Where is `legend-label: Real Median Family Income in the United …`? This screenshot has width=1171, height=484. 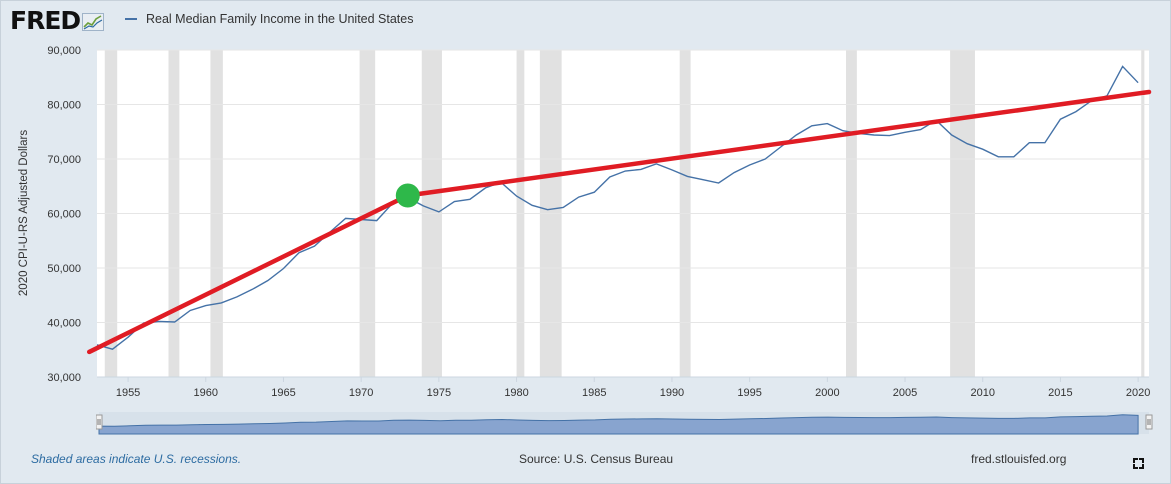 legend-label: Real Median Family Income in the United … is located at coordinates (280, 19).